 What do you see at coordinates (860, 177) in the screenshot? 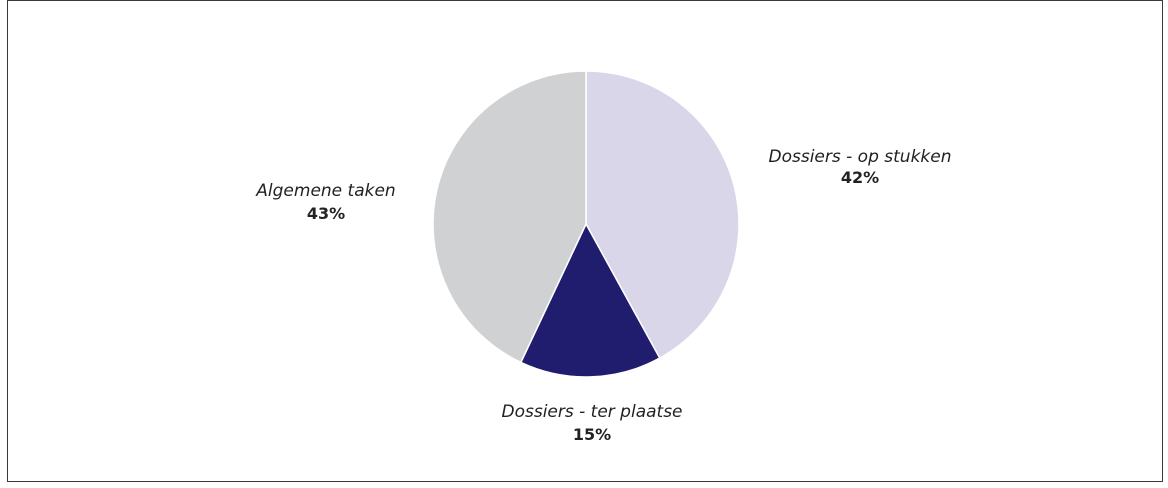
I see `slice-value-op-stukken: 42%` at bounding box center [860, 177].